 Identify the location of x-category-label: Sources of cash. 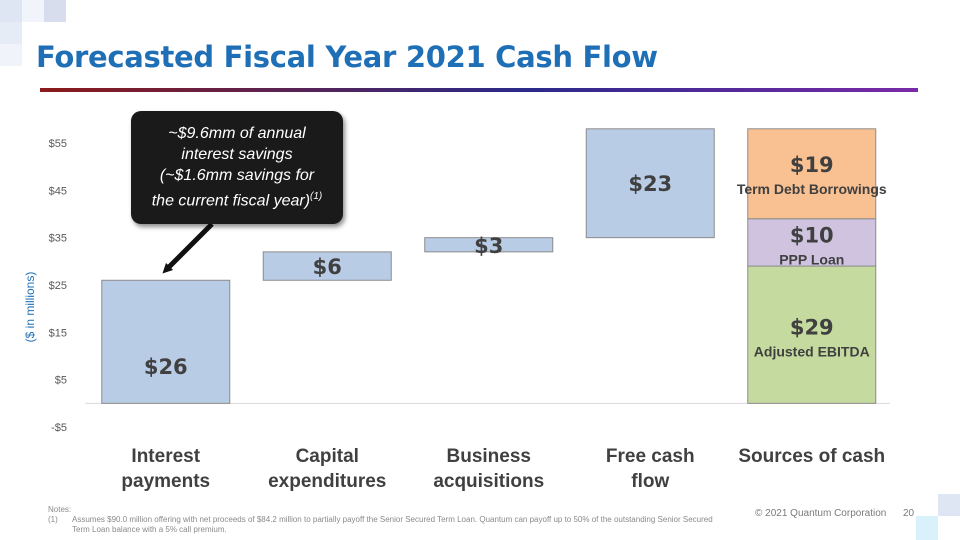
(811, 456).